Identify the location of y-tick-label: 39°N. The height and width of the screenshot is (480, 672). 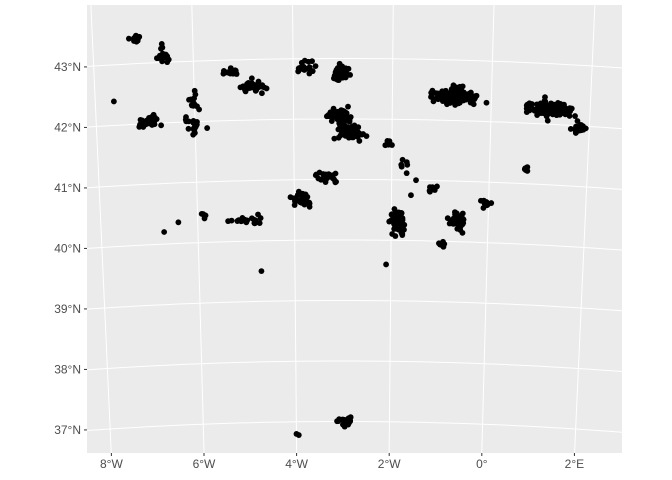
(67, 309).